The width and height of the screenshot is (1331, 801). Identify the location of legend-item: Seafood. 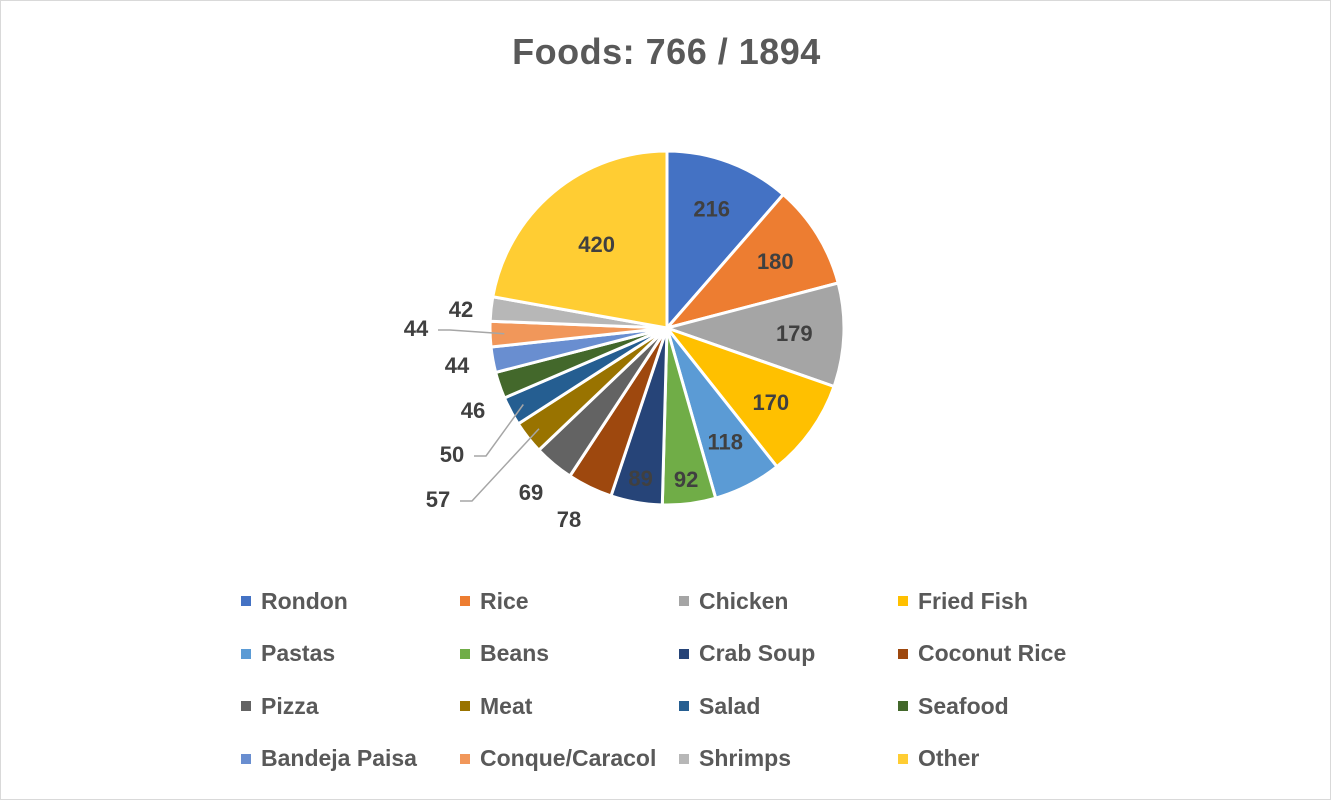
(1007, 706).